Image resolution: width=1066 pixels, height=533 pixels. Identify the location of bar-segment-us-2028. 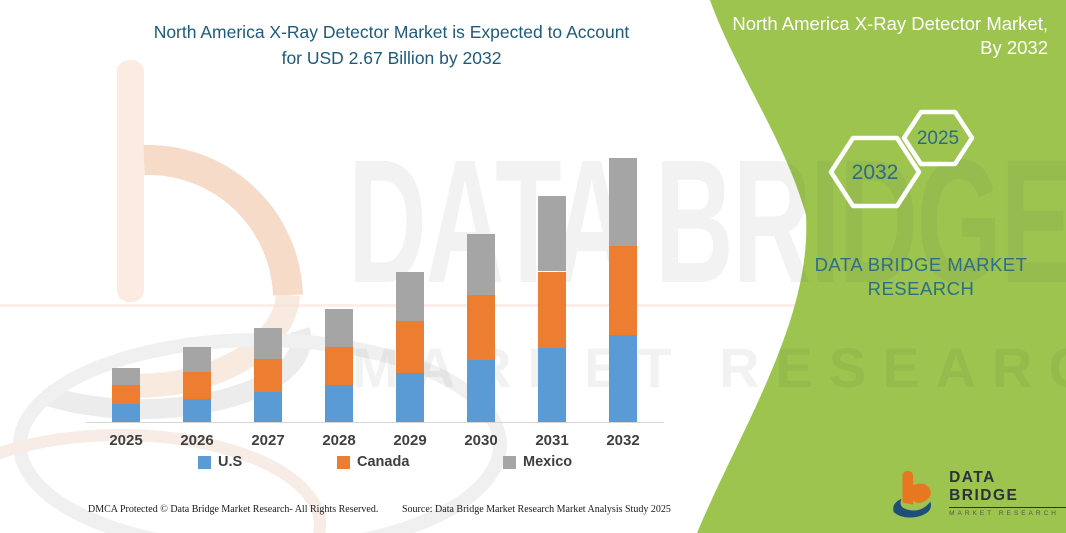
(339, 403).